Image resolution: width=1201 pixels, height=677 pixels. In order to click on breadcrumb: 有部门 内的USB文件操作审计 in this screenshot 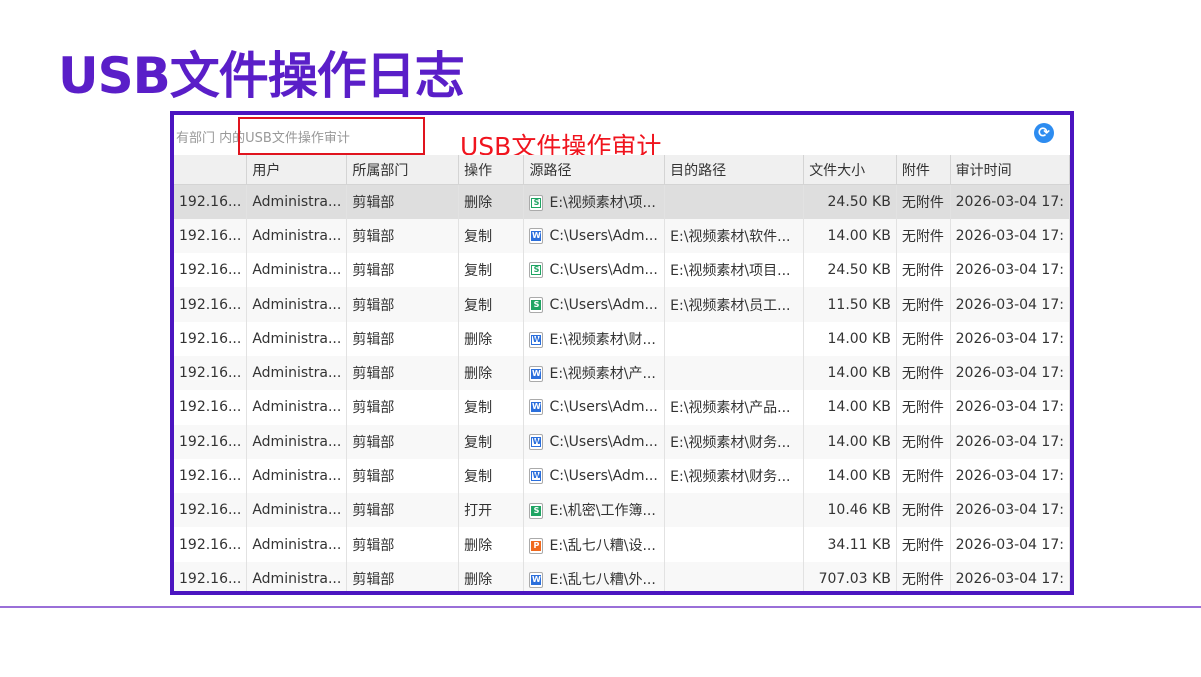, I will do `click(263, 138)`.